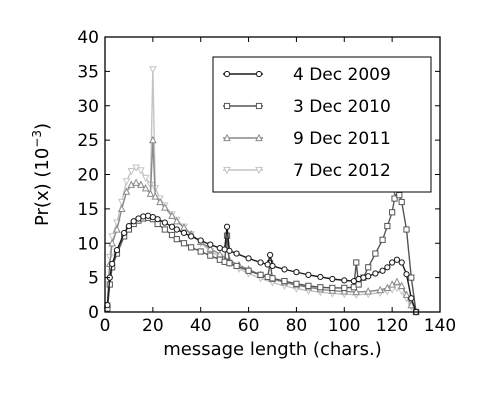  I want to click on y-tick-label: 10, so click(88, 244).